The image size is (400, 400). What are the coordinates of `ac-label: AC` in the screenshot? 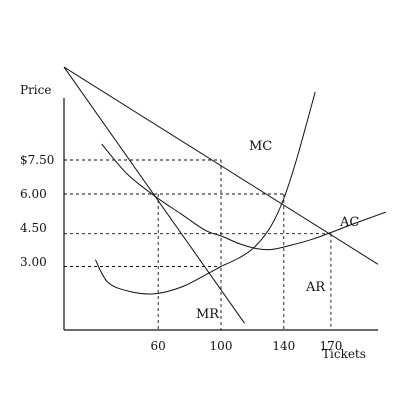 It's located at (349, 222).